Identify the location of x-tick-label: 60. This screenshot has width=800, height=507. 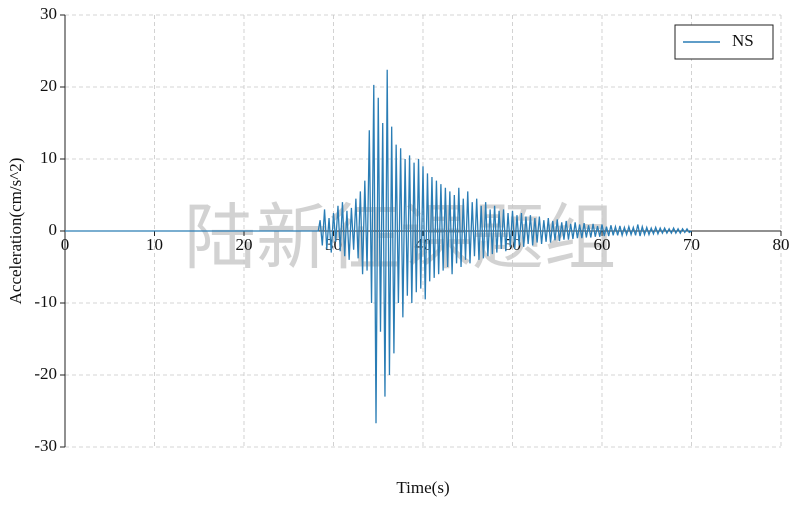
(602, 244).